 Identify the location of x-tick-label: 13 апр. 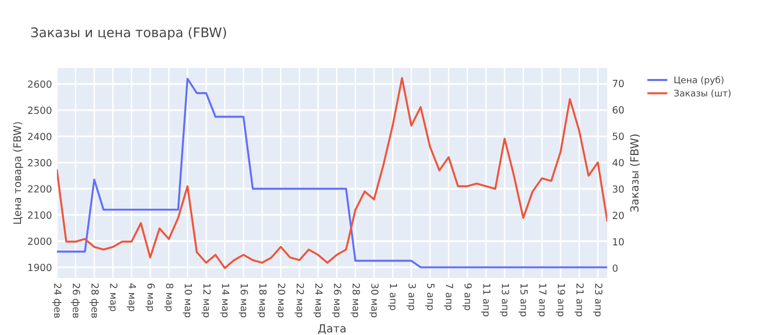
(505, 300).